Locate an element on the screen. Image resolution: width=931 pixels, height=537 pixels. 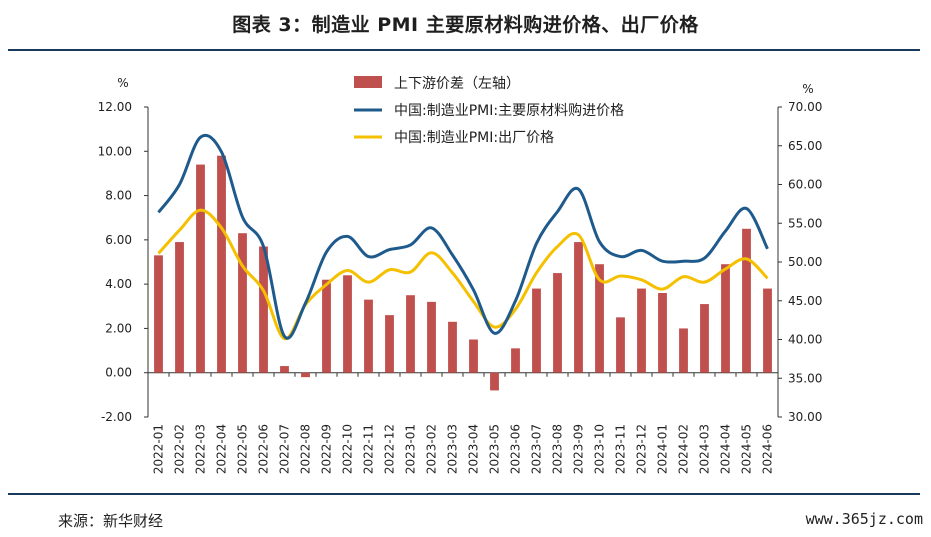
x-tick-label: 2022-10 is located at coordinates (348, 449).